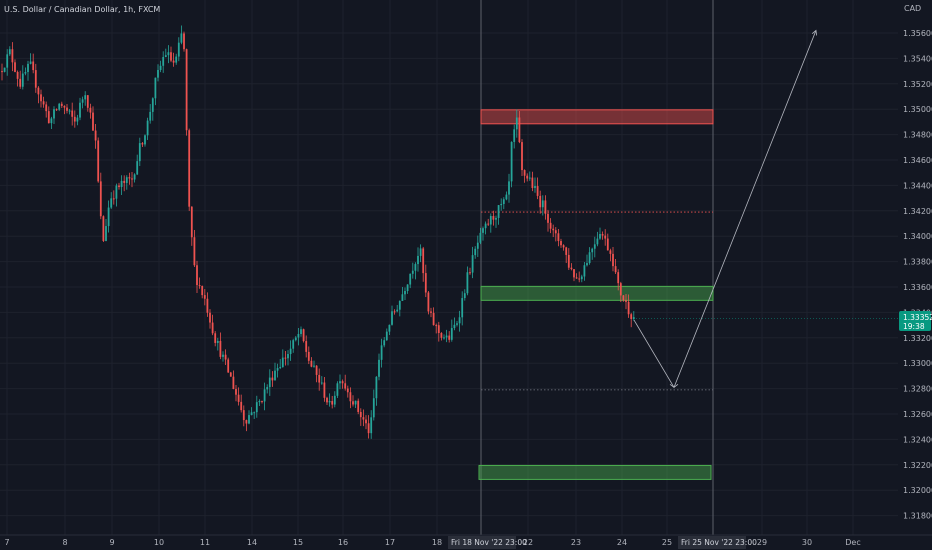  Describe the element at coordinates (915, 267) in the screenshot. I see `price-axis-panel` at that location.